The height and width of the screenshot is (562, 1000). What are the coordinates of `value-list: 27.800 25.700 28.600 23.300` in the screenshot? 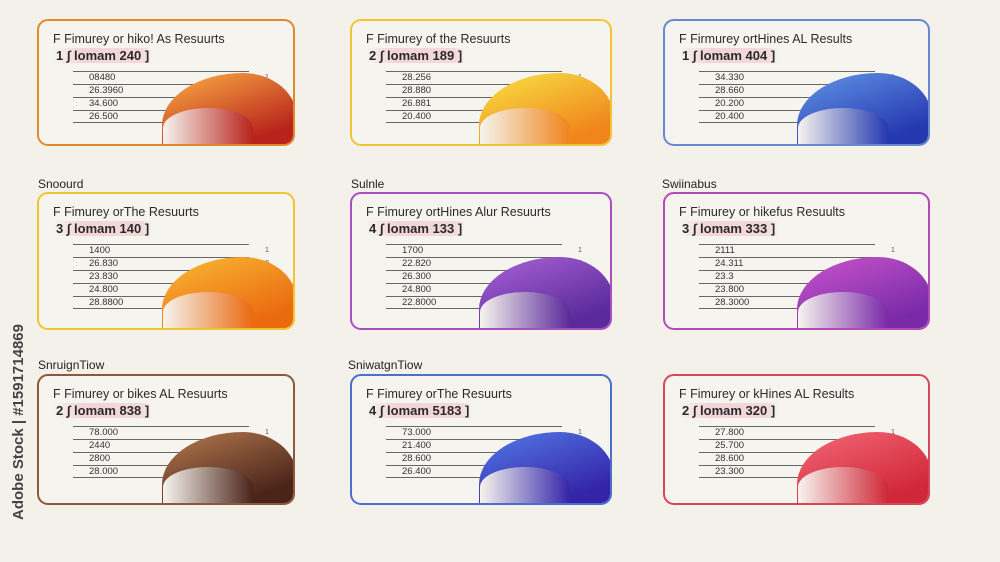 It's located at (787, 452).